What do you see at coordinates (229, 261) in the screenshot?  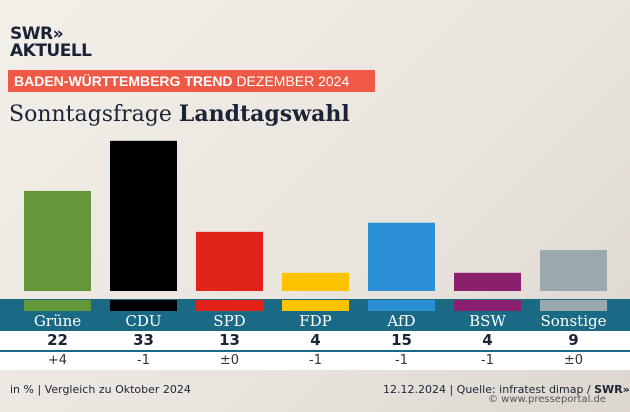 I see `bar-spd` at bounding box center [229, 261].